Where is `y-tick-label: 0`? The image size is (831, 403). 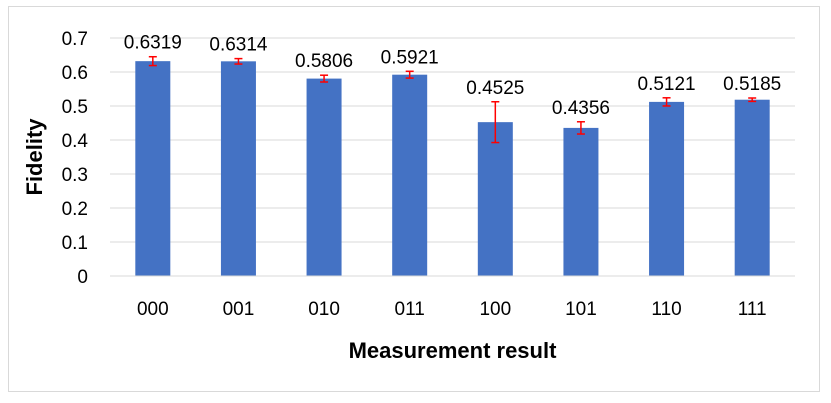 y-tick-label: 0 is located at coordinates (82, 277).